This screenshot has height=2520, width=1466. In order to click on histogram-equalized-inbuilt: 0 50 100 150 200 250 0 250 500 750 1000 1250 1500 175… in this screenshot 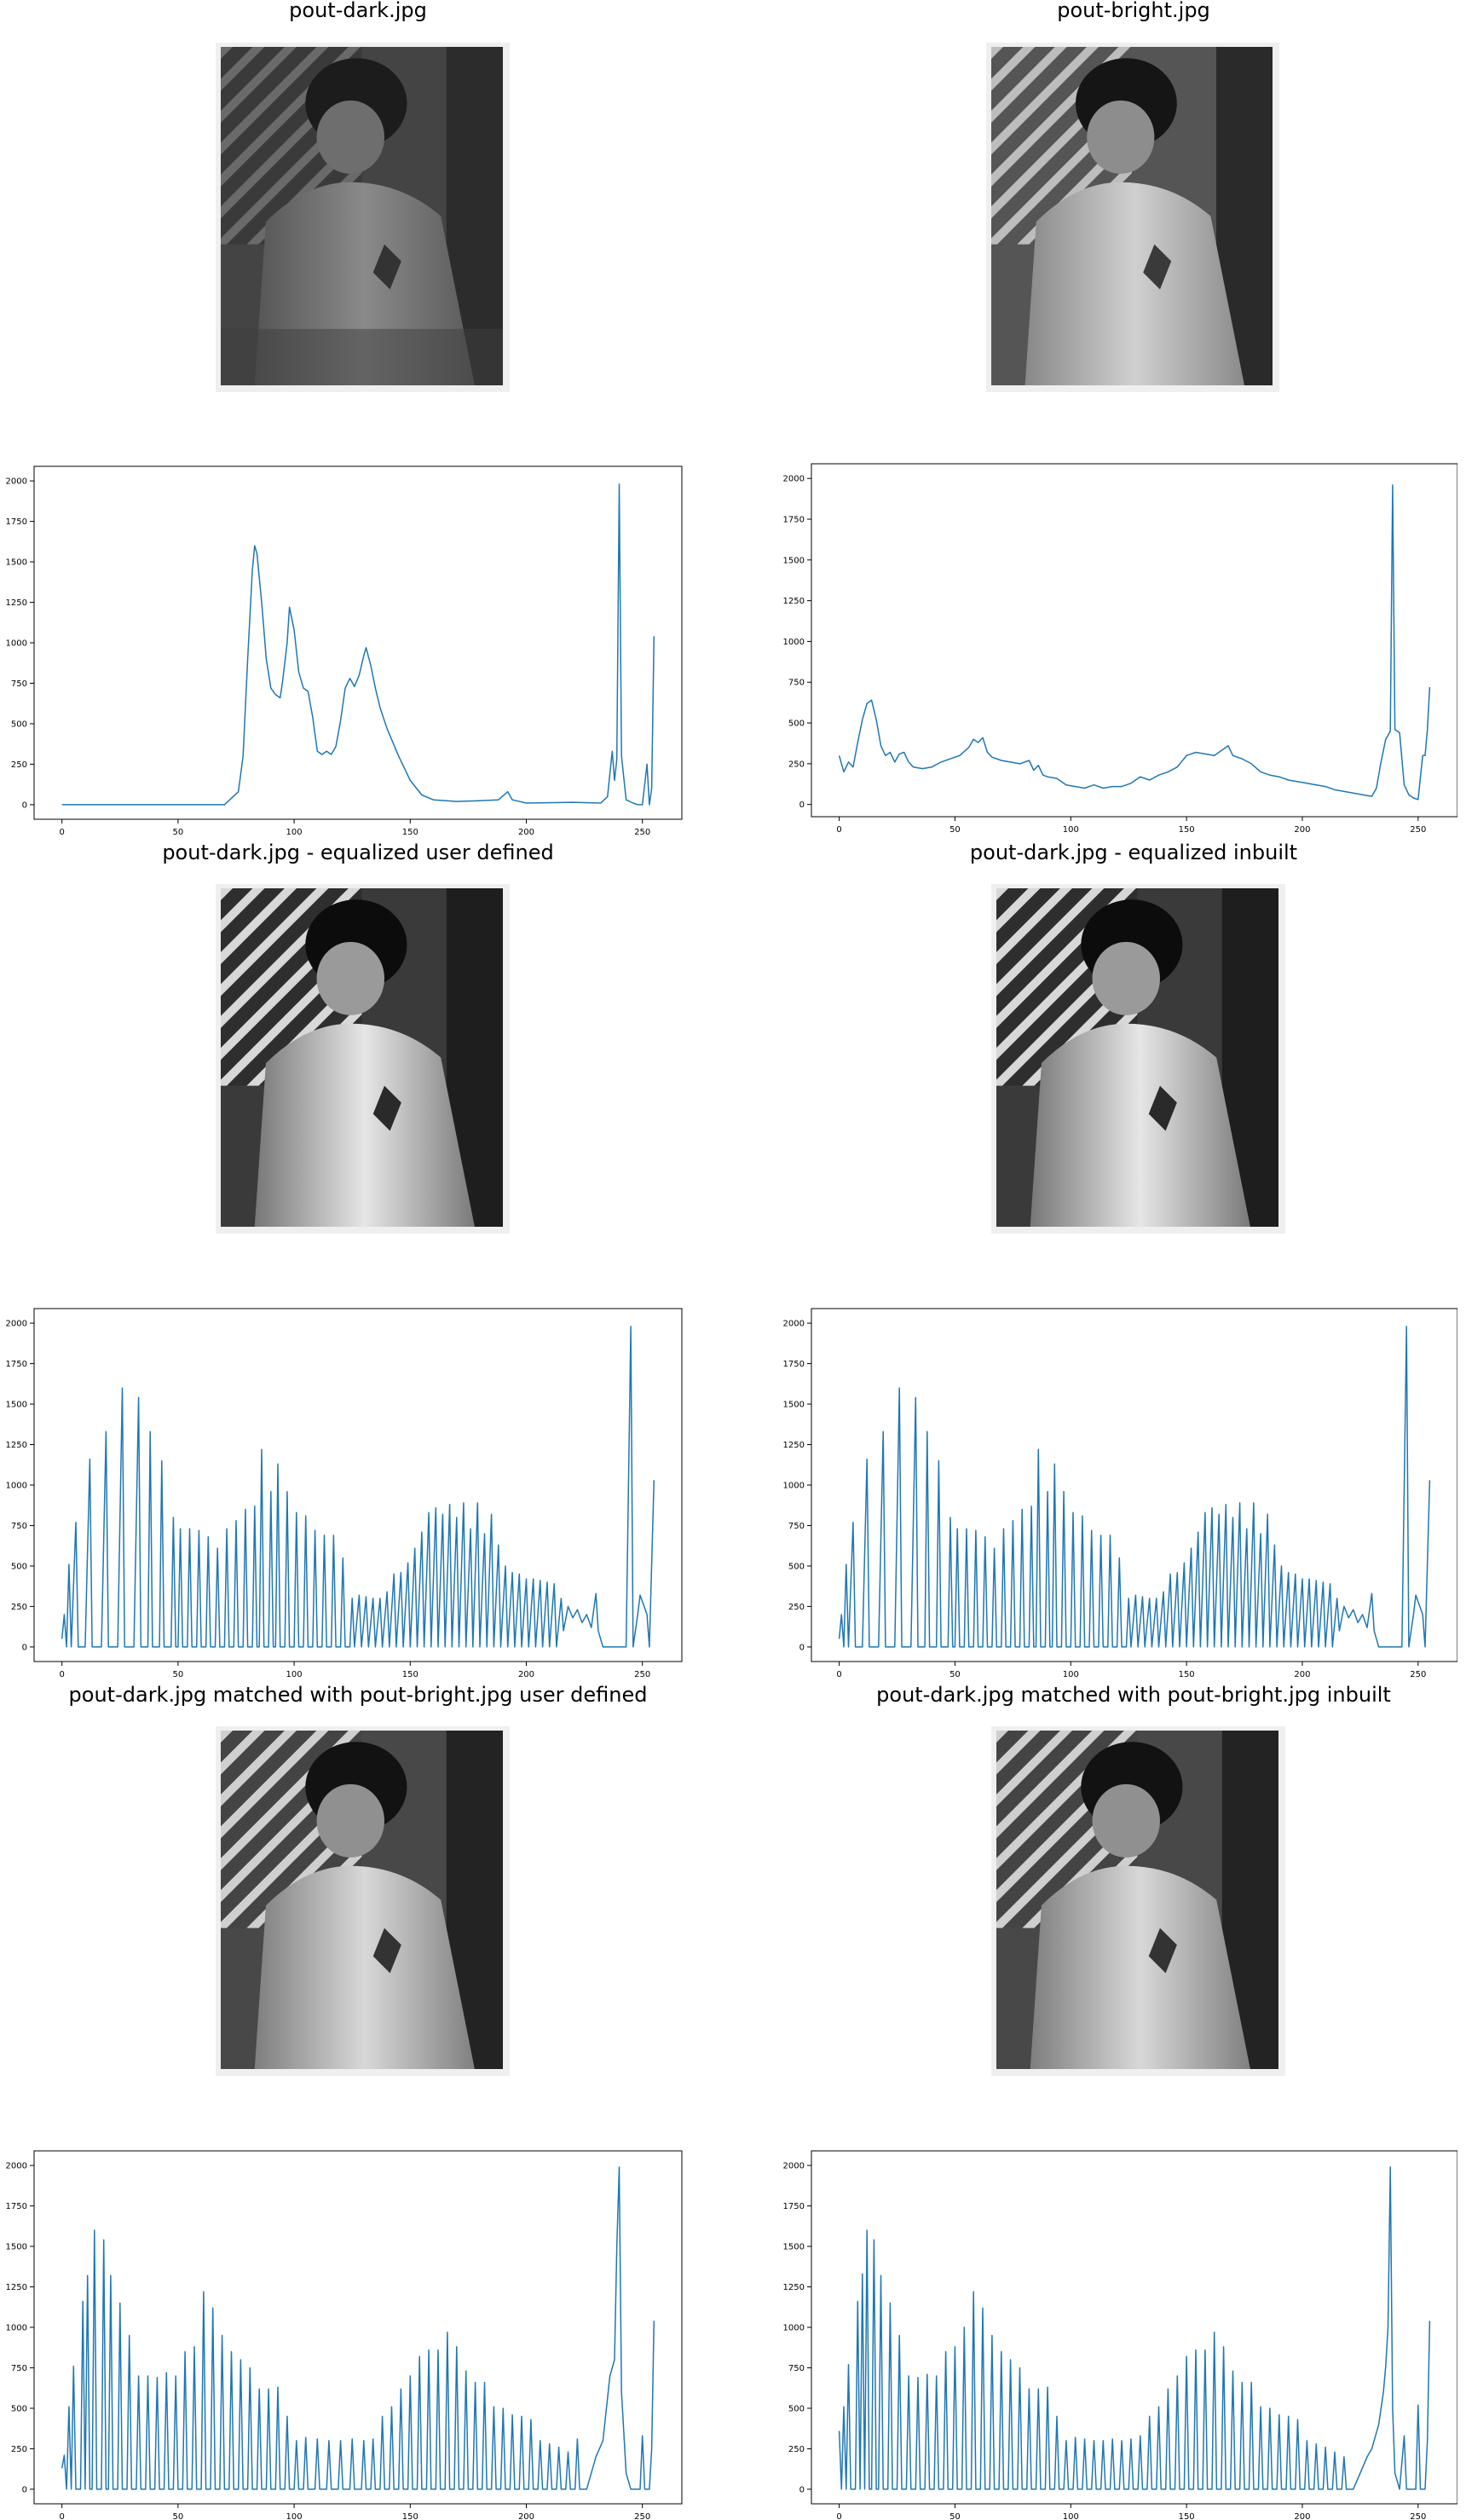, I will do `click(1120, 1493)`.